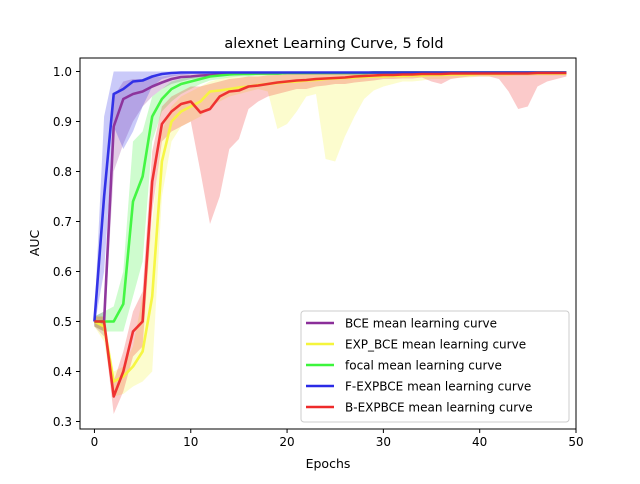 This screenshot has width=640, height=484. Describe the element at coordinates (435, 345) in the screenshot. I see `exp-bce-legend-label: EXP_BCE mean learning curve` at that location.